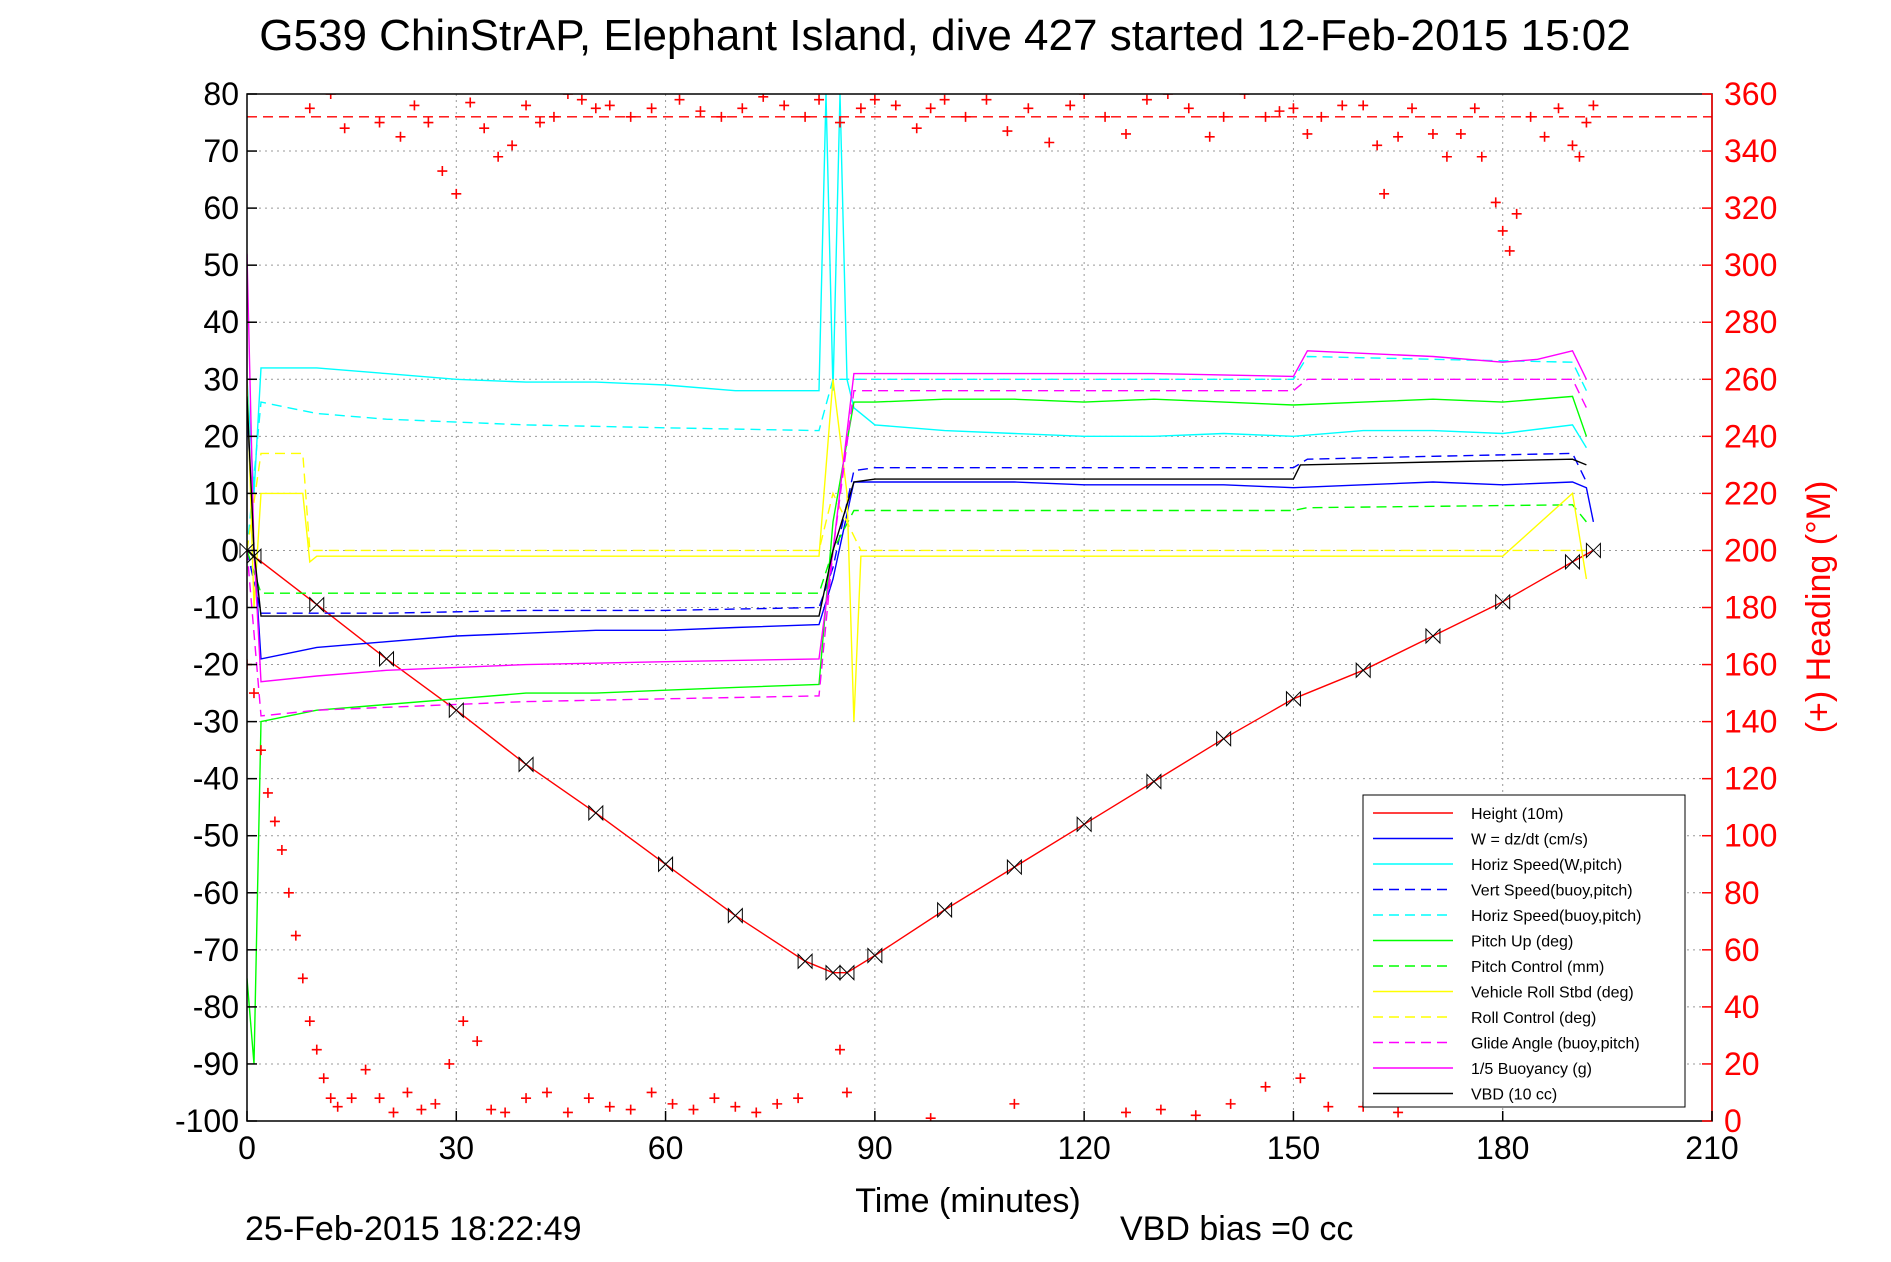 The image size is (1891, 1262). What do you see at coordinates (1750, 722) in the screenshot?
I see `right-tick-label: 140` at bounding box center [1750, 722].